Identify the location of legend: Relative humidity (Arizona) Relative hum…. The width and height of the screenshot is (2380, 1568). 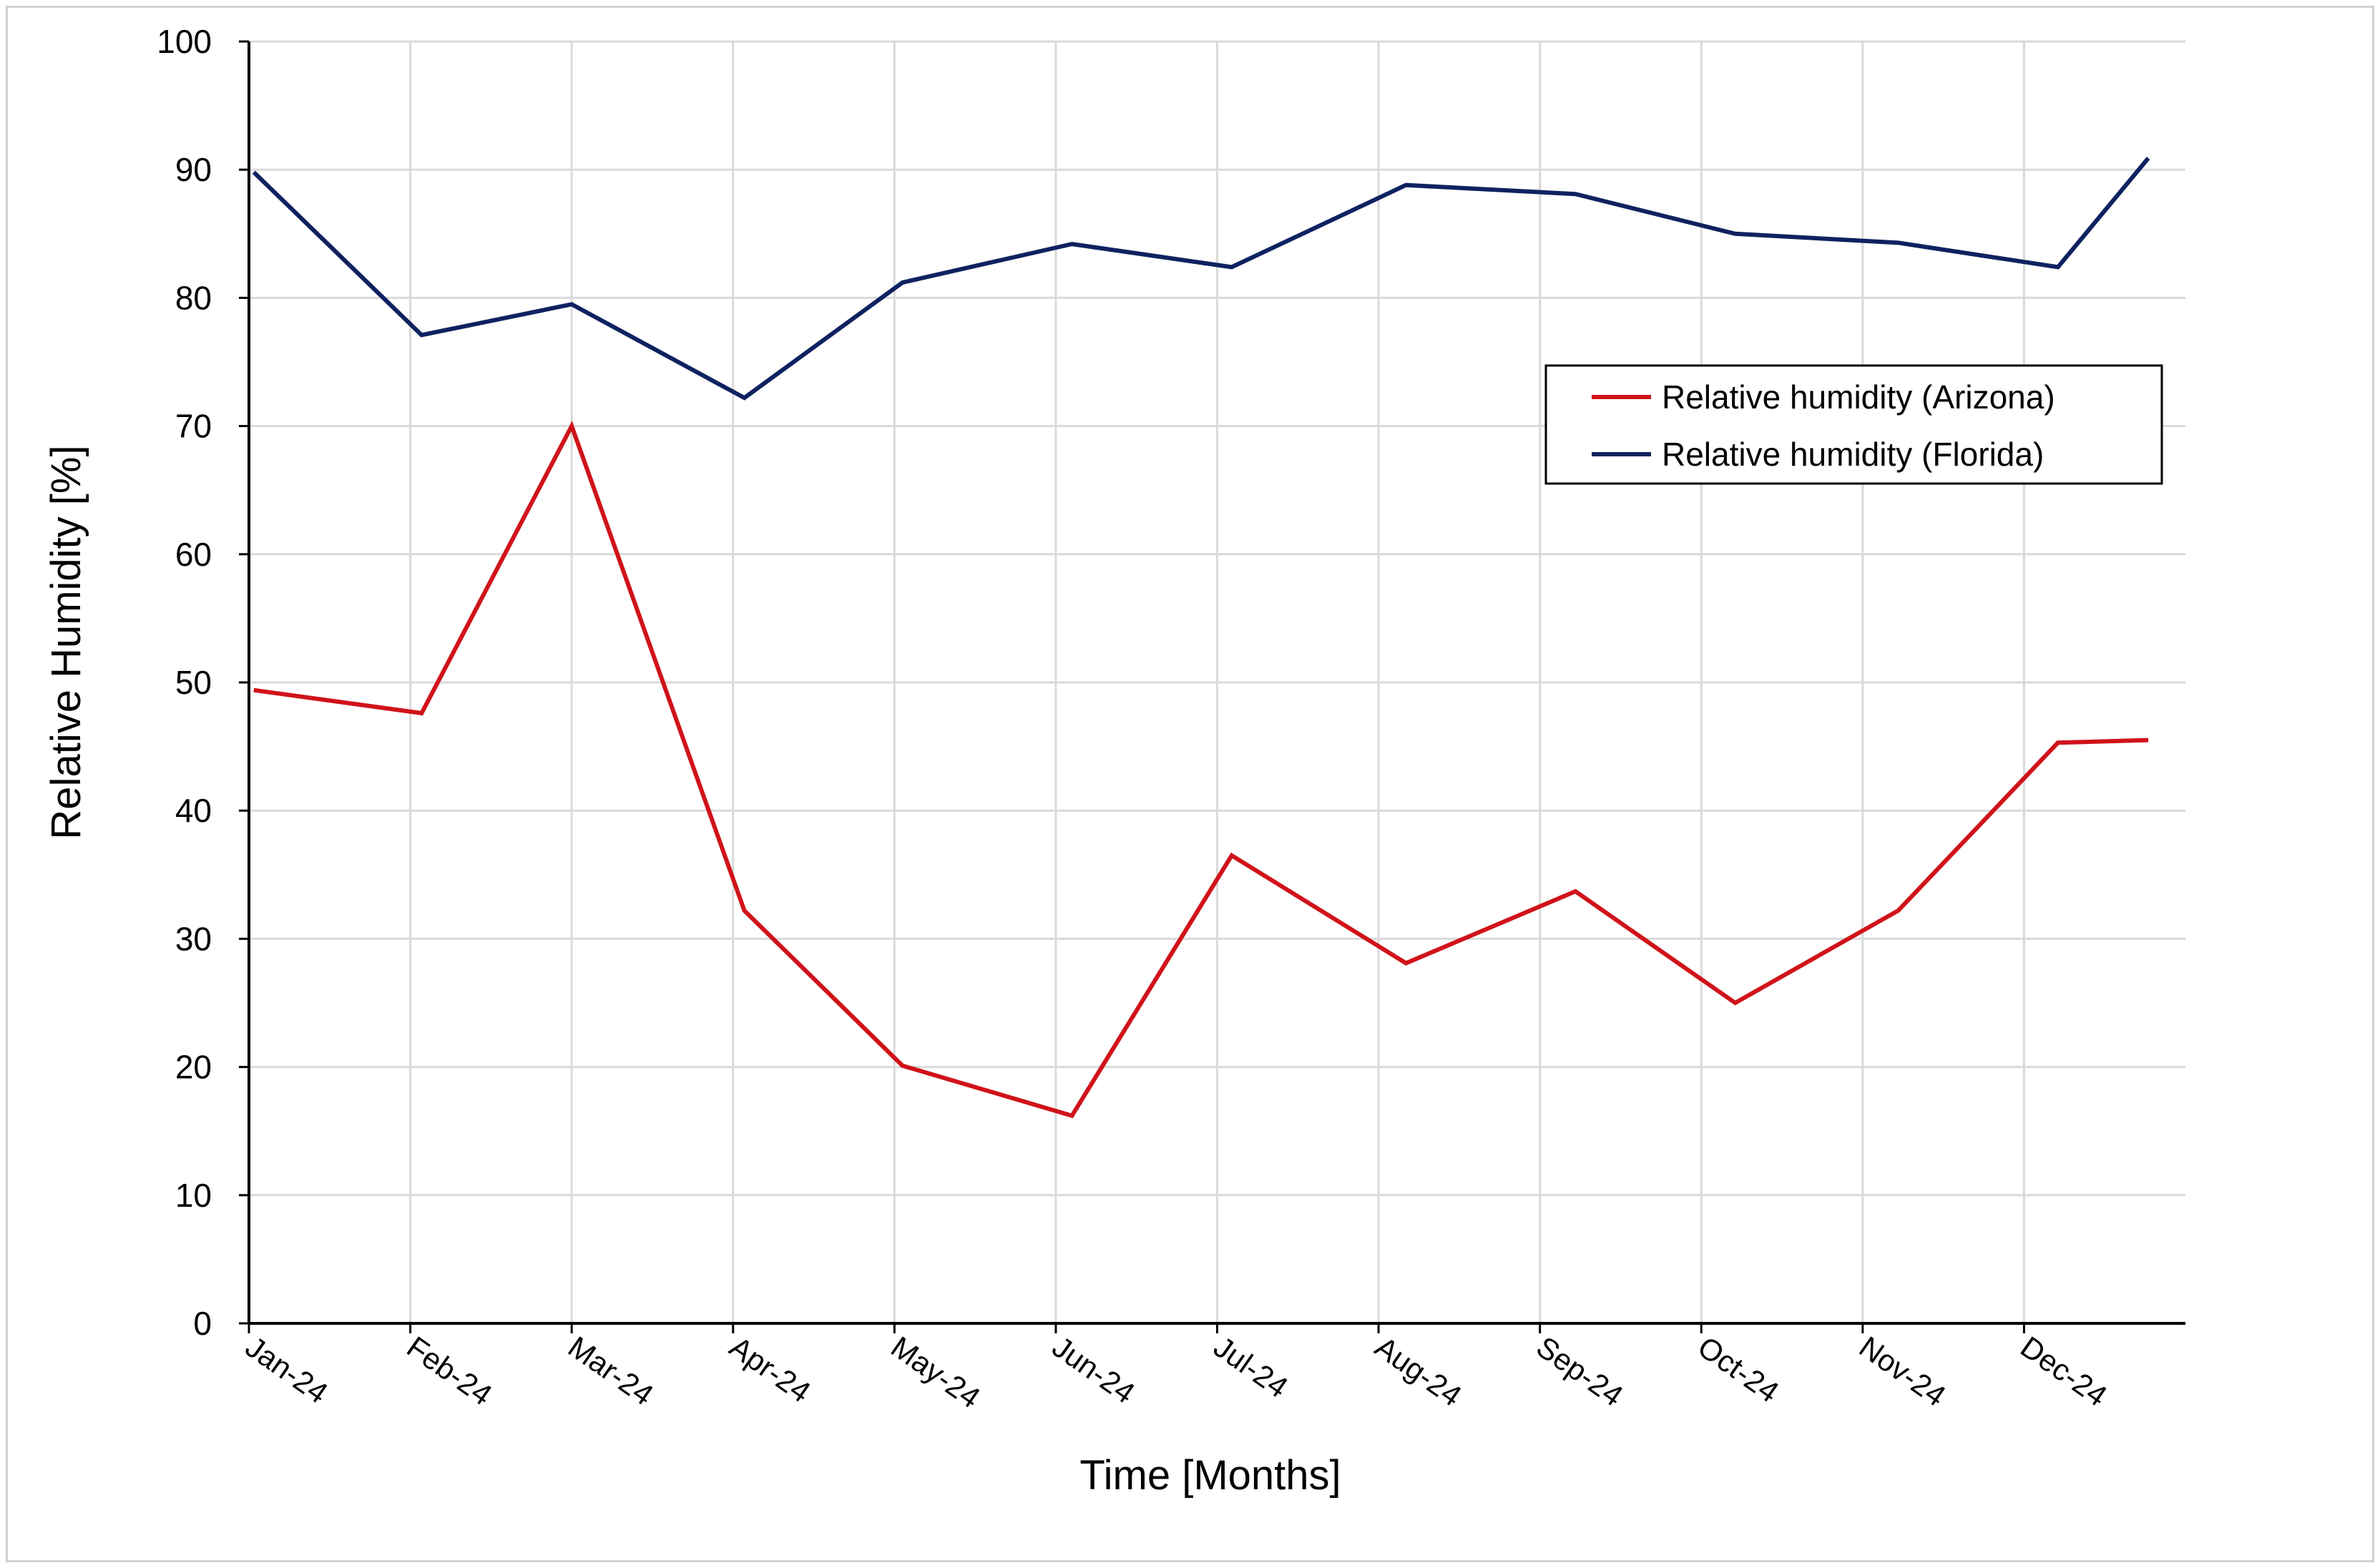
(1853, 425).